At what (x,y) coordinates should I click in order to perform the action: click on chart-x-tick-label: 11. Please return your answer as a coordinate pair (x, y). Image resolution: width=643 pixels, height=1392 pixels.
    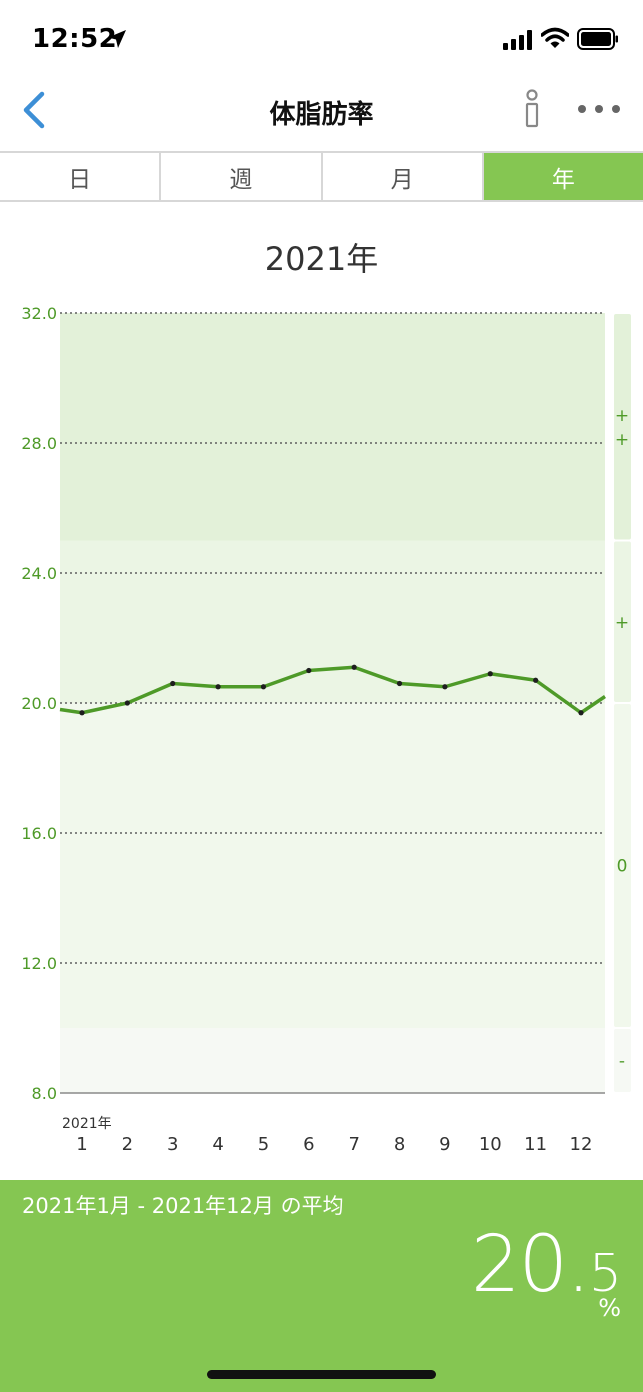
    Looking at the image, I should click on (535, 1144).